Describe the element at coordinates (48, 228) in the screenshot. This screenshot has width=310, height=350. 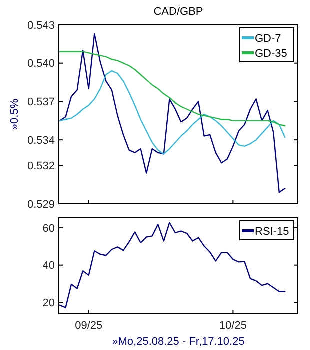
I see `y-tick-label: 60` at that location.